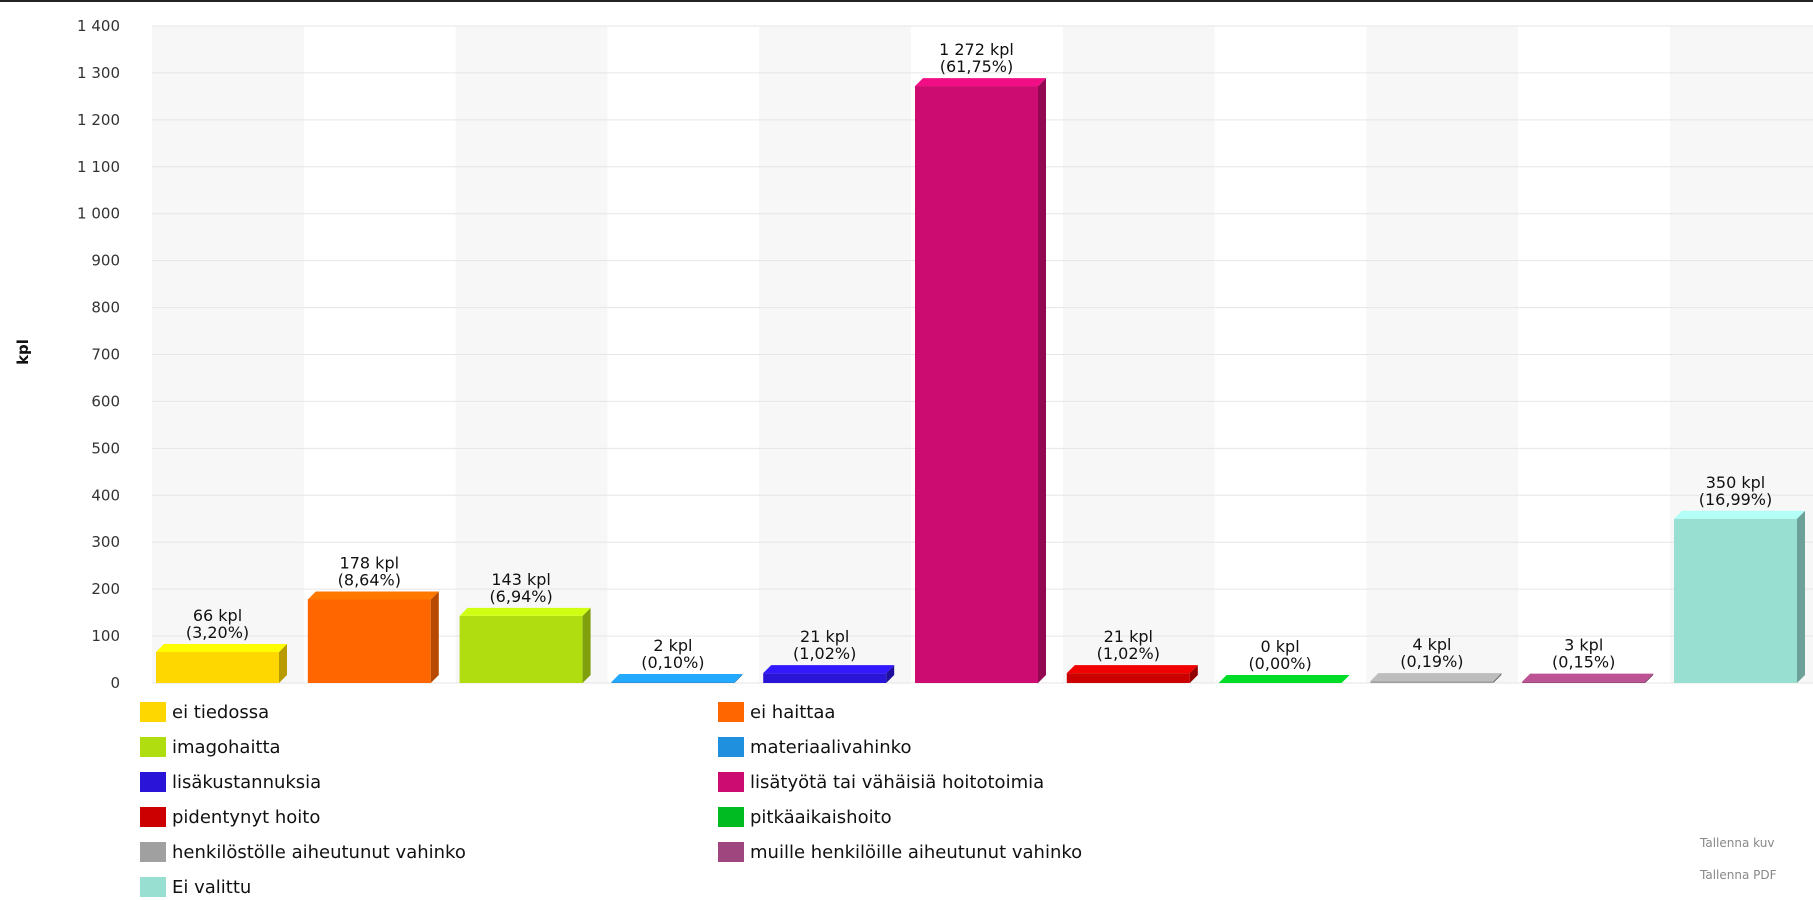 This screenshot has height=900, width=1813. Describe the element at coordinates (246, 817) in the screenshot. I see `legend-label: pidentynyt hoito` at that location.